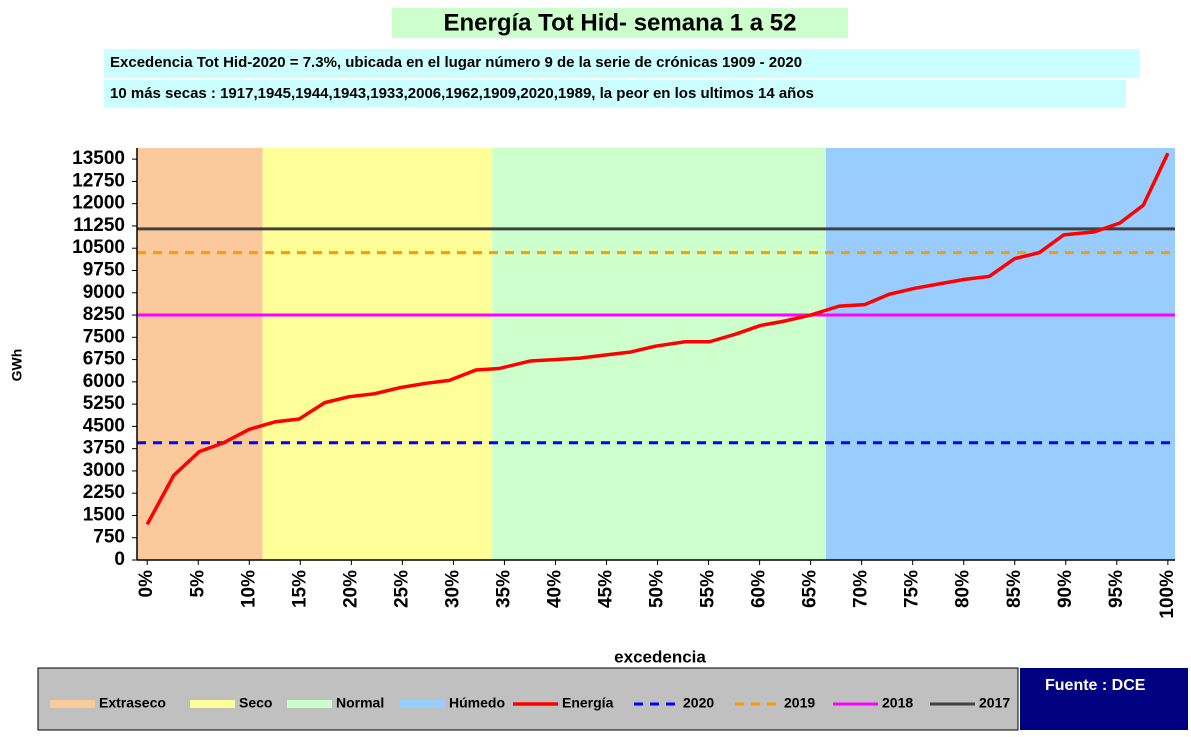 The height and width of the screenshot is (737, 1191). I want to click on x-tick-label: 75%, so click(912, 589).